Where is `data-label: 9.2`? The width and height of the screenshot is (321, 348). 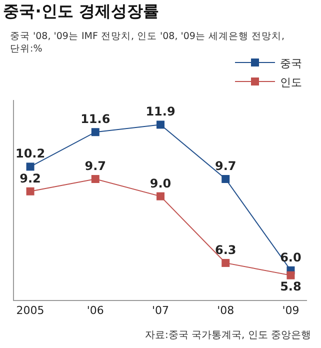 data-label: 9.2 is located at coordinates (30, 178).